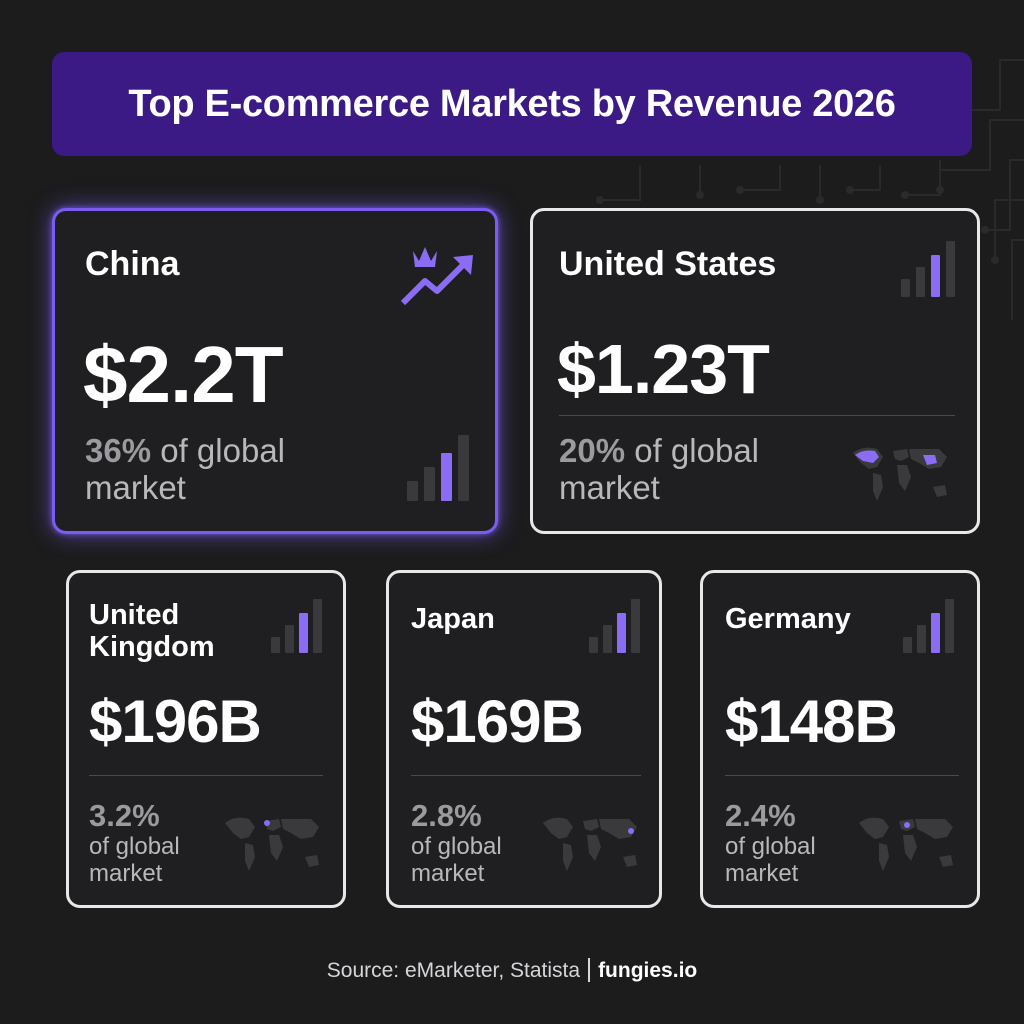 The image size is (1024, 1024). I want to click on market-share: 3.2% of global market, so click(154, 842).